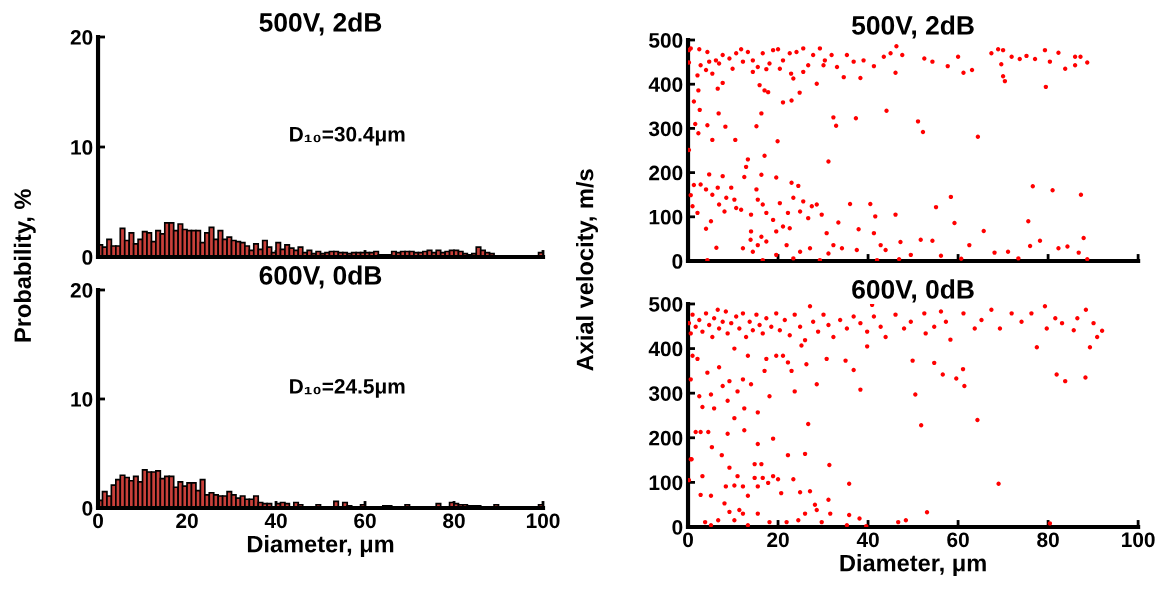 This screenshot has height=590, width=1163. Describe the element at coordinates (347, 388) in the screenshot. I see `annotation: D₁₀=24.5μm` at that location.